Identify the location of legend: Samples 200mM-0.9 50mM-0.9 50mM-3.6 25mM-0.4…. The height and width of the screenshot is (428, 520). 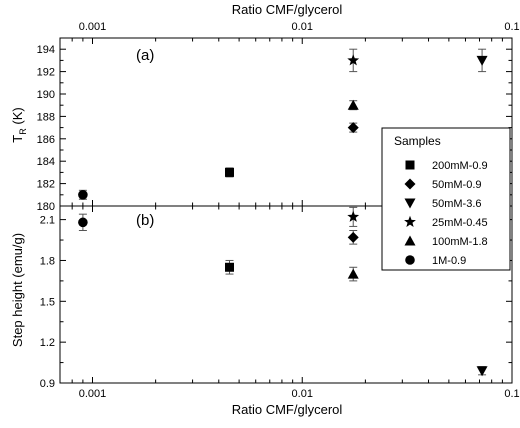
(446, 199).